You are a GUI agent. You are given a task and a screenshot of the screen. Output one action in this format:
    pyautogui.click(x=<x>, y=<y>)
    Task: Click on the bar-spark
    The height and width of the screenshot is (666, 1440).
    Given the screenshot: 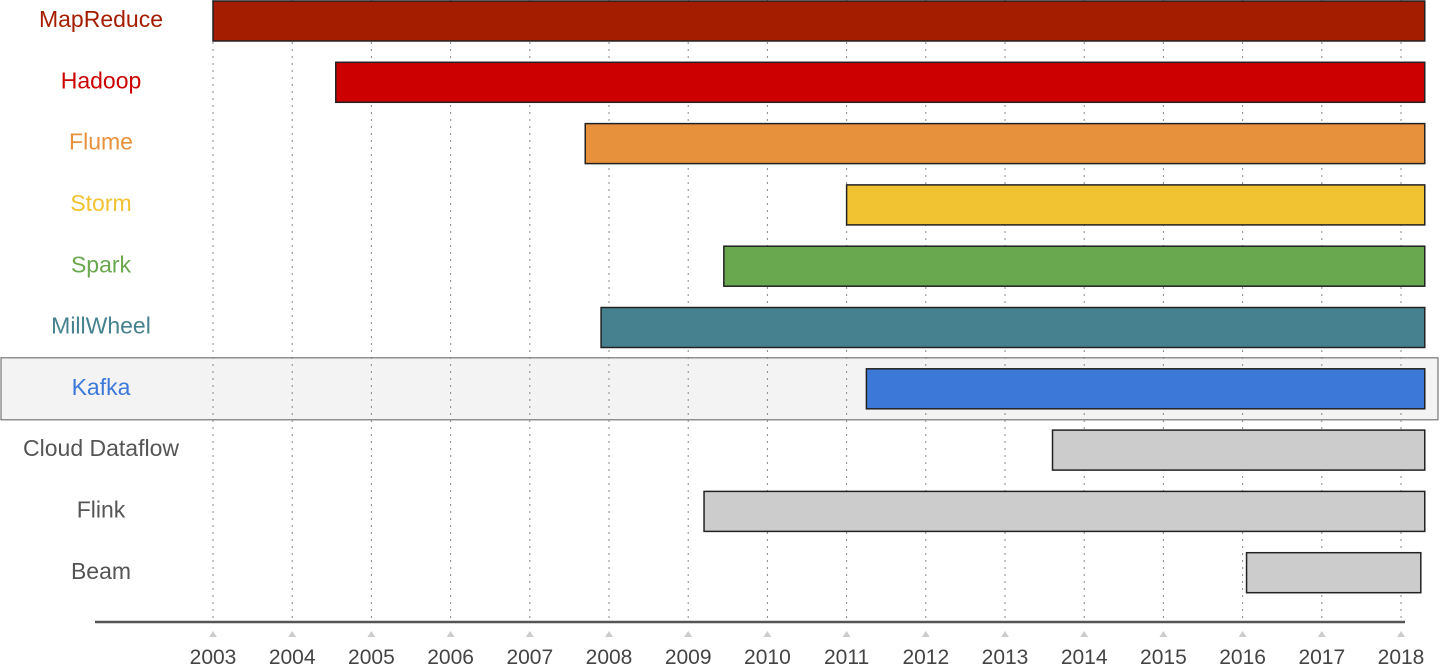 What is the action you would take?
    pyautogui.click(x=1074, y=266)
    